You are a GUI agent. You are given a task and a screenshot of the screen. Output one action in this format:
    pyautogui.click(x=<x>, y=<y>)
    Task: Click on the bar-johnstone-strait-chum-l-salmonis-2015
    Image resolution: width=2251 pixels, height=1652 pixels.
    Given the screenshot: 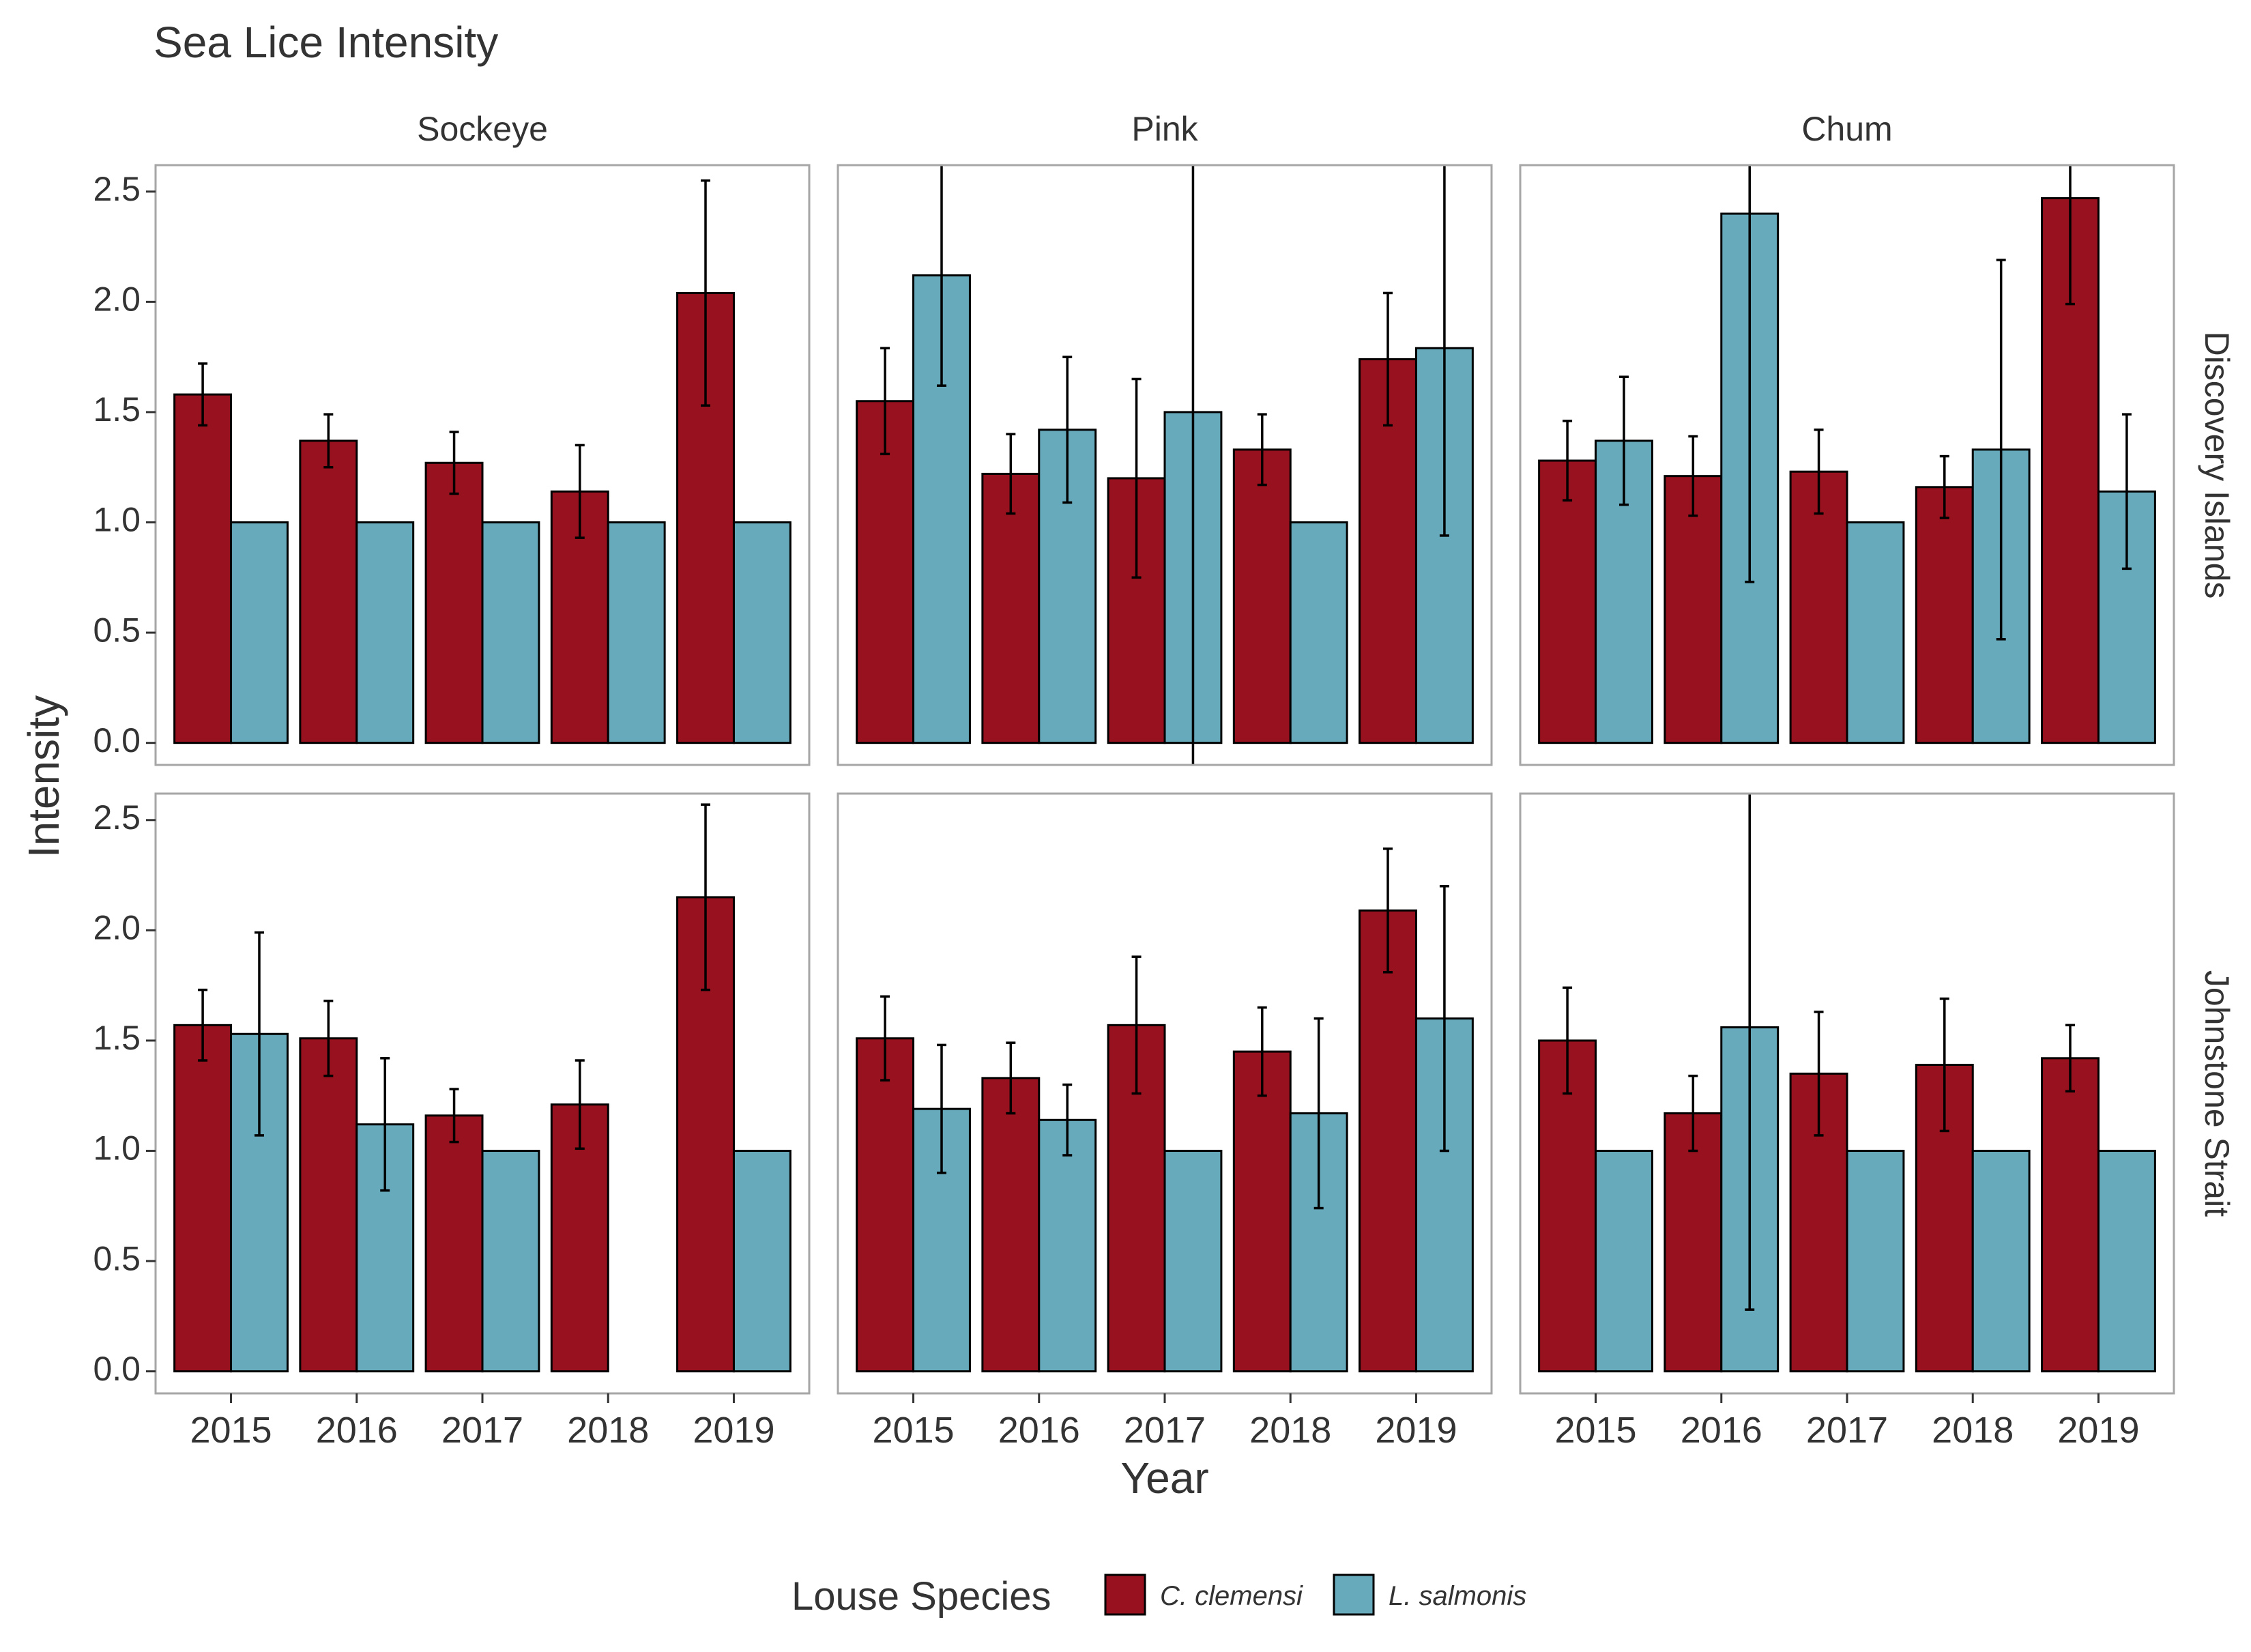 What is the action you would take?
    pyautogui.click(x=1624, y=1261)
    